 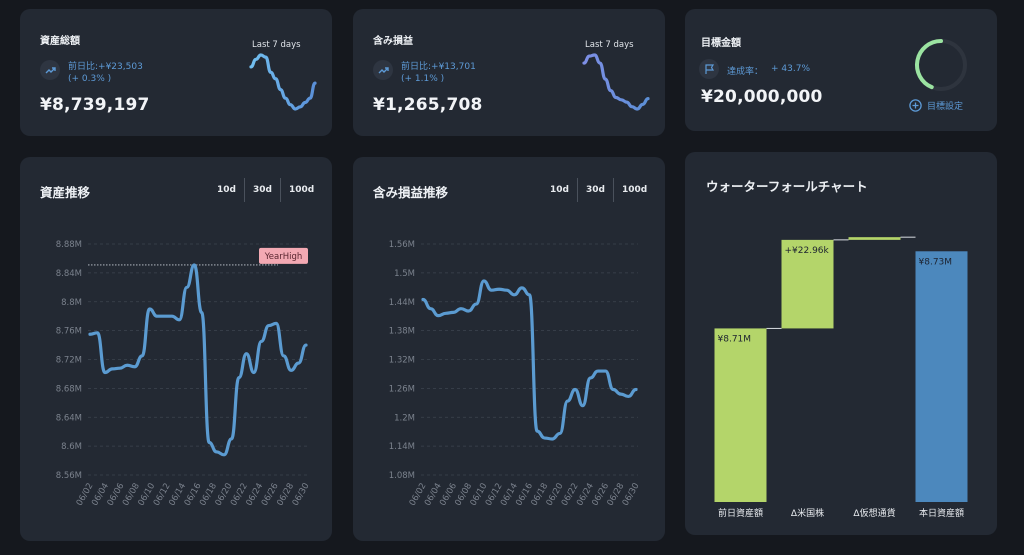 What do you see at coordinates (69, 332) in the screenshot?
I see `y-tick-label: 8.76M` at bounding box center [69, 332].